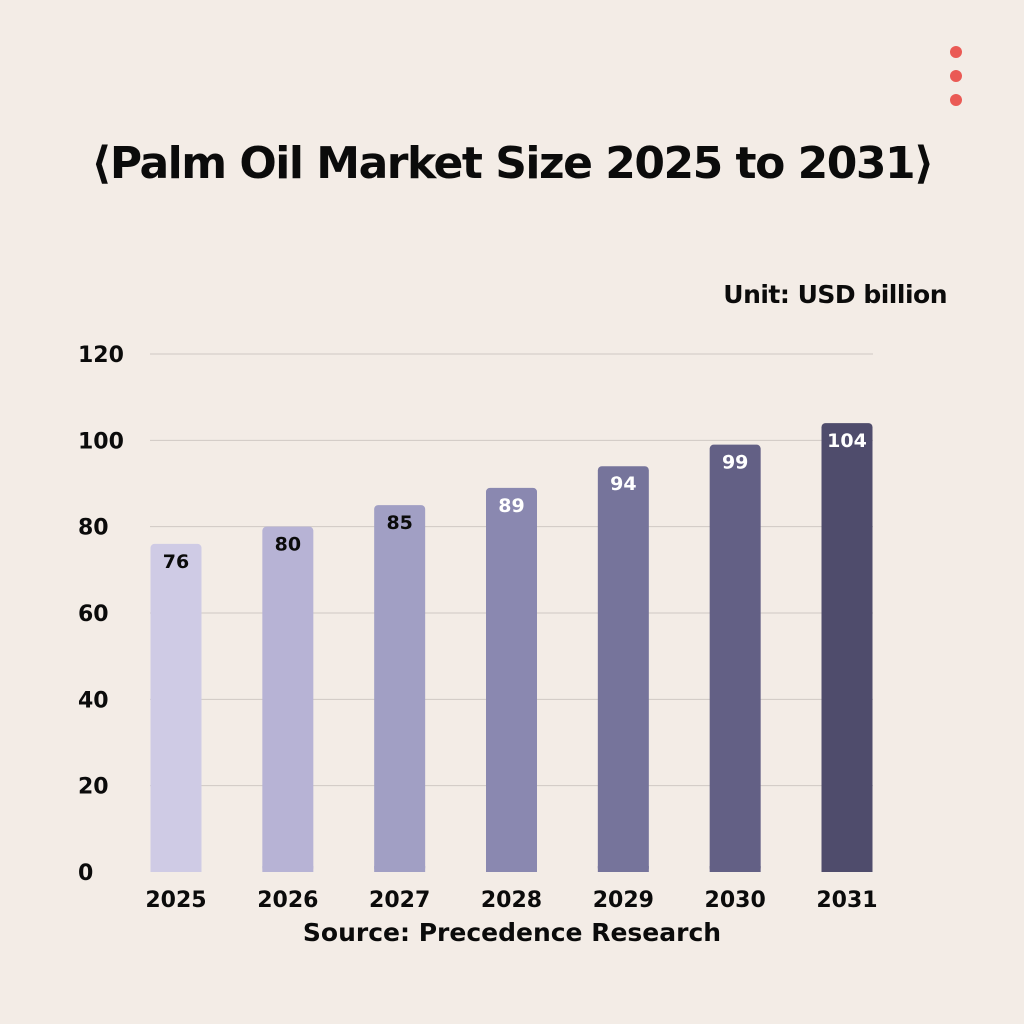  I want to click on x-tick-label: 2027, so click(399, 900).